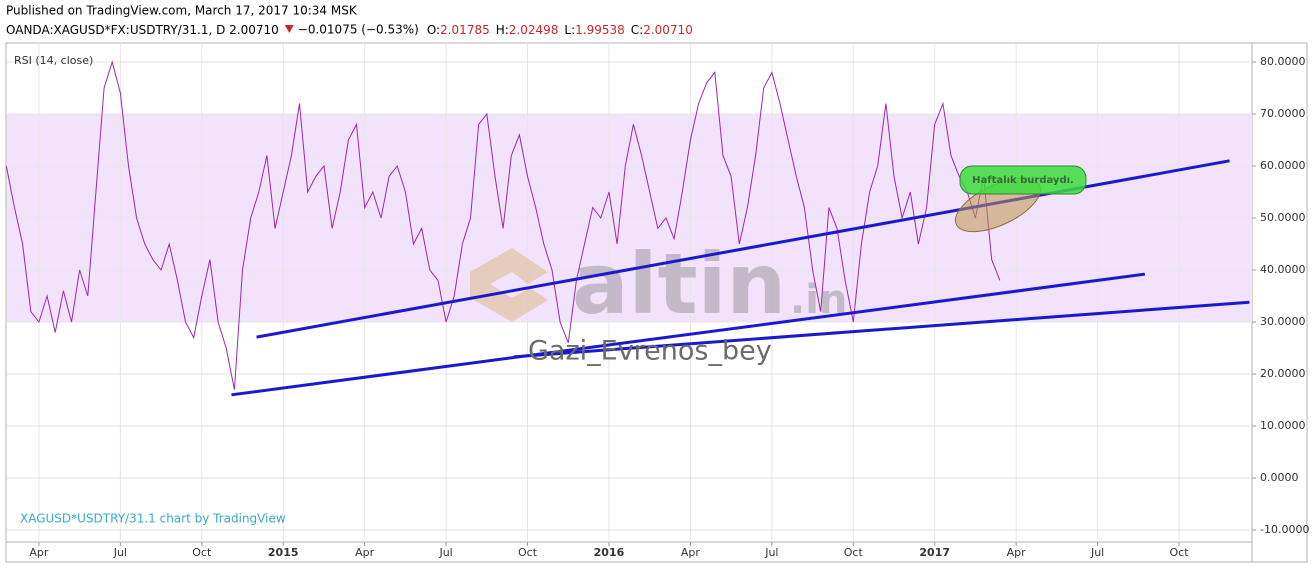  What do you see at coordinates (668, 30) in the screenshot?
I see `ohlc-value: 2.00710` at bounding box center [668, 30].